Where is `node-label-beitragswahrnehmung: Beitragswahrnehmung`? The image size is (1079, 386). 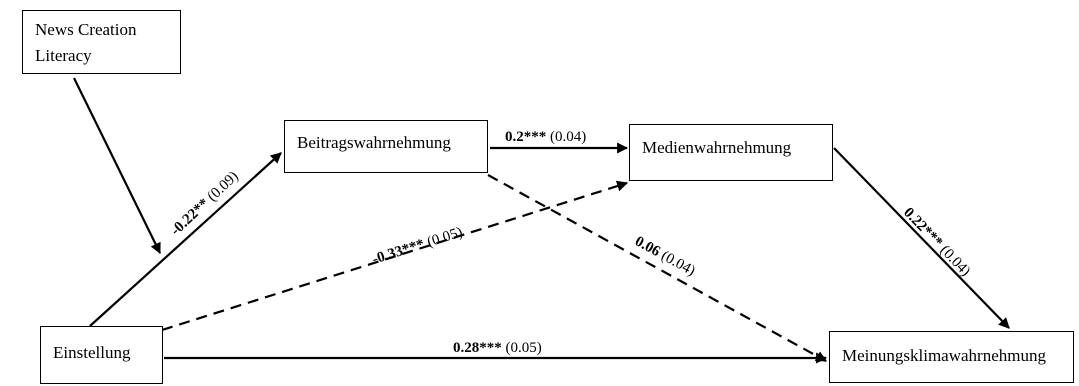
node-label-beitragswahrnehmung: Beitragswahrnehmung is located at coordinates (374, 142).